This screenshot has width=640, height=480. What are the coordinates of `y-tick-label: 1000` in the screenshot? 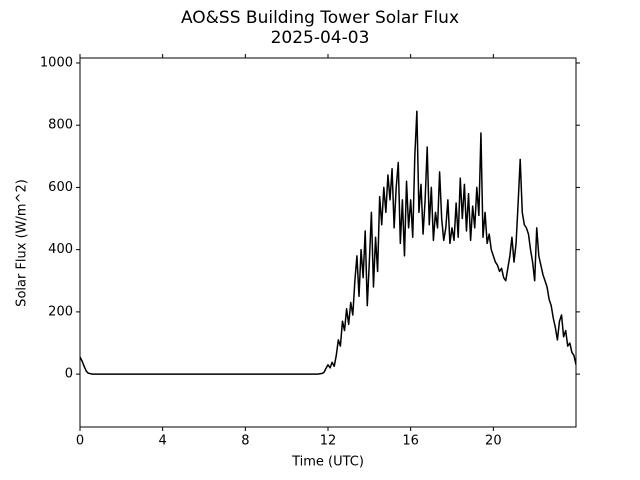 It's located at (56, 62).